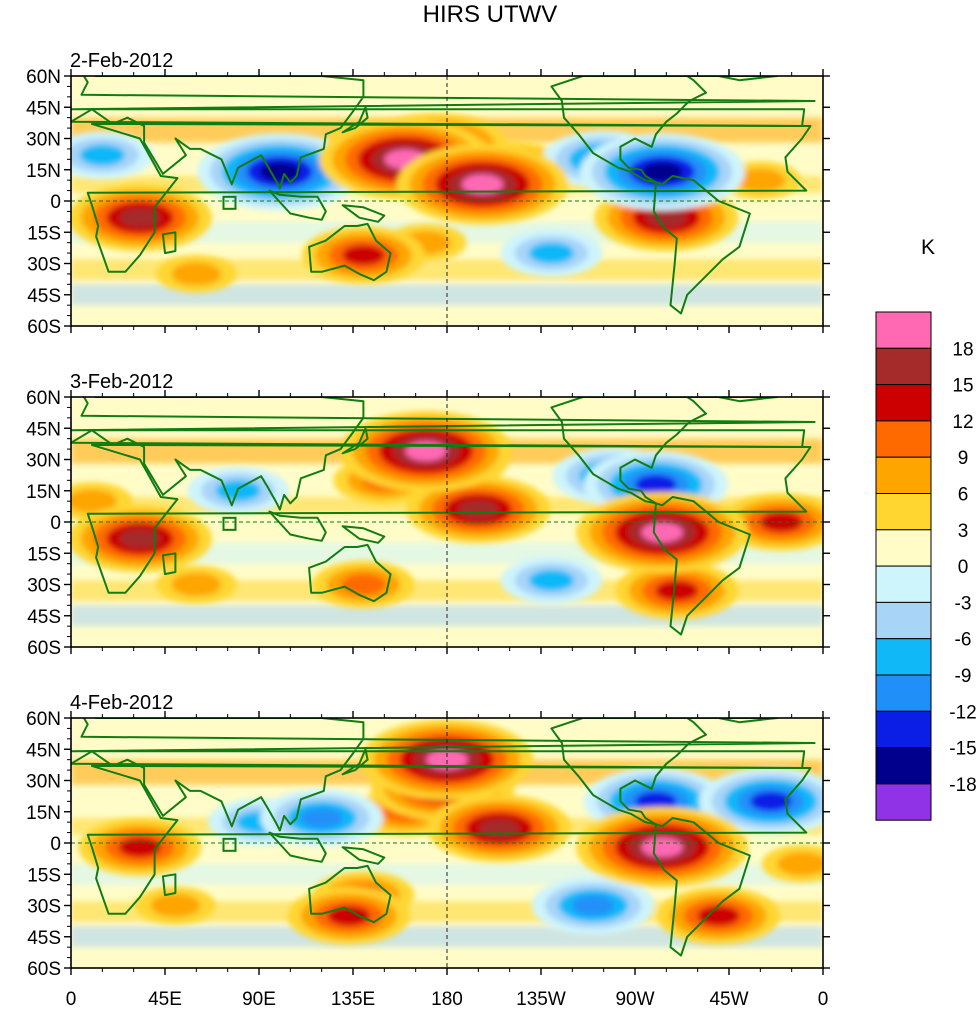 The width and height of the screenshot is (980, 1014). I want to click on lat-tick-label: 45N, so click(43, 750).